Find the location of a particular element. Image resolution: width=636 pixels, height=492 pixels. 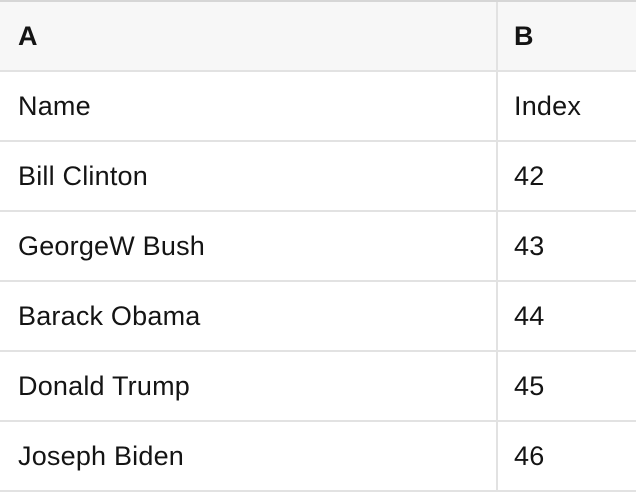

table-cell-B2: 42 is located at coordinates (567, 177).